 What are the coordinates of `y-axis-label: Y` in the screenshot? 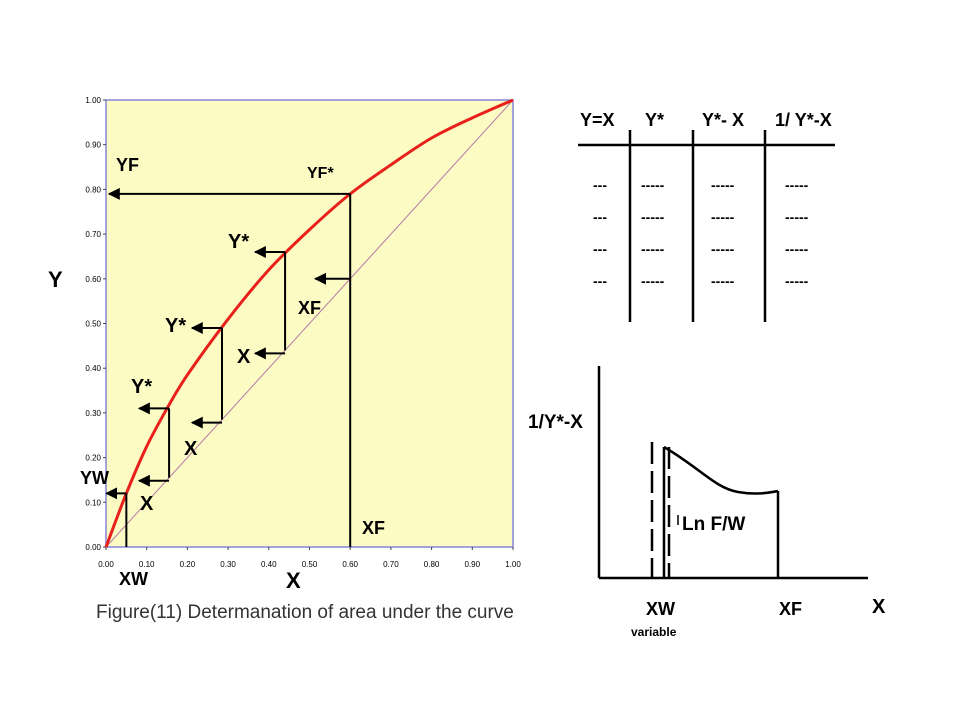 It's located at (55, 279).